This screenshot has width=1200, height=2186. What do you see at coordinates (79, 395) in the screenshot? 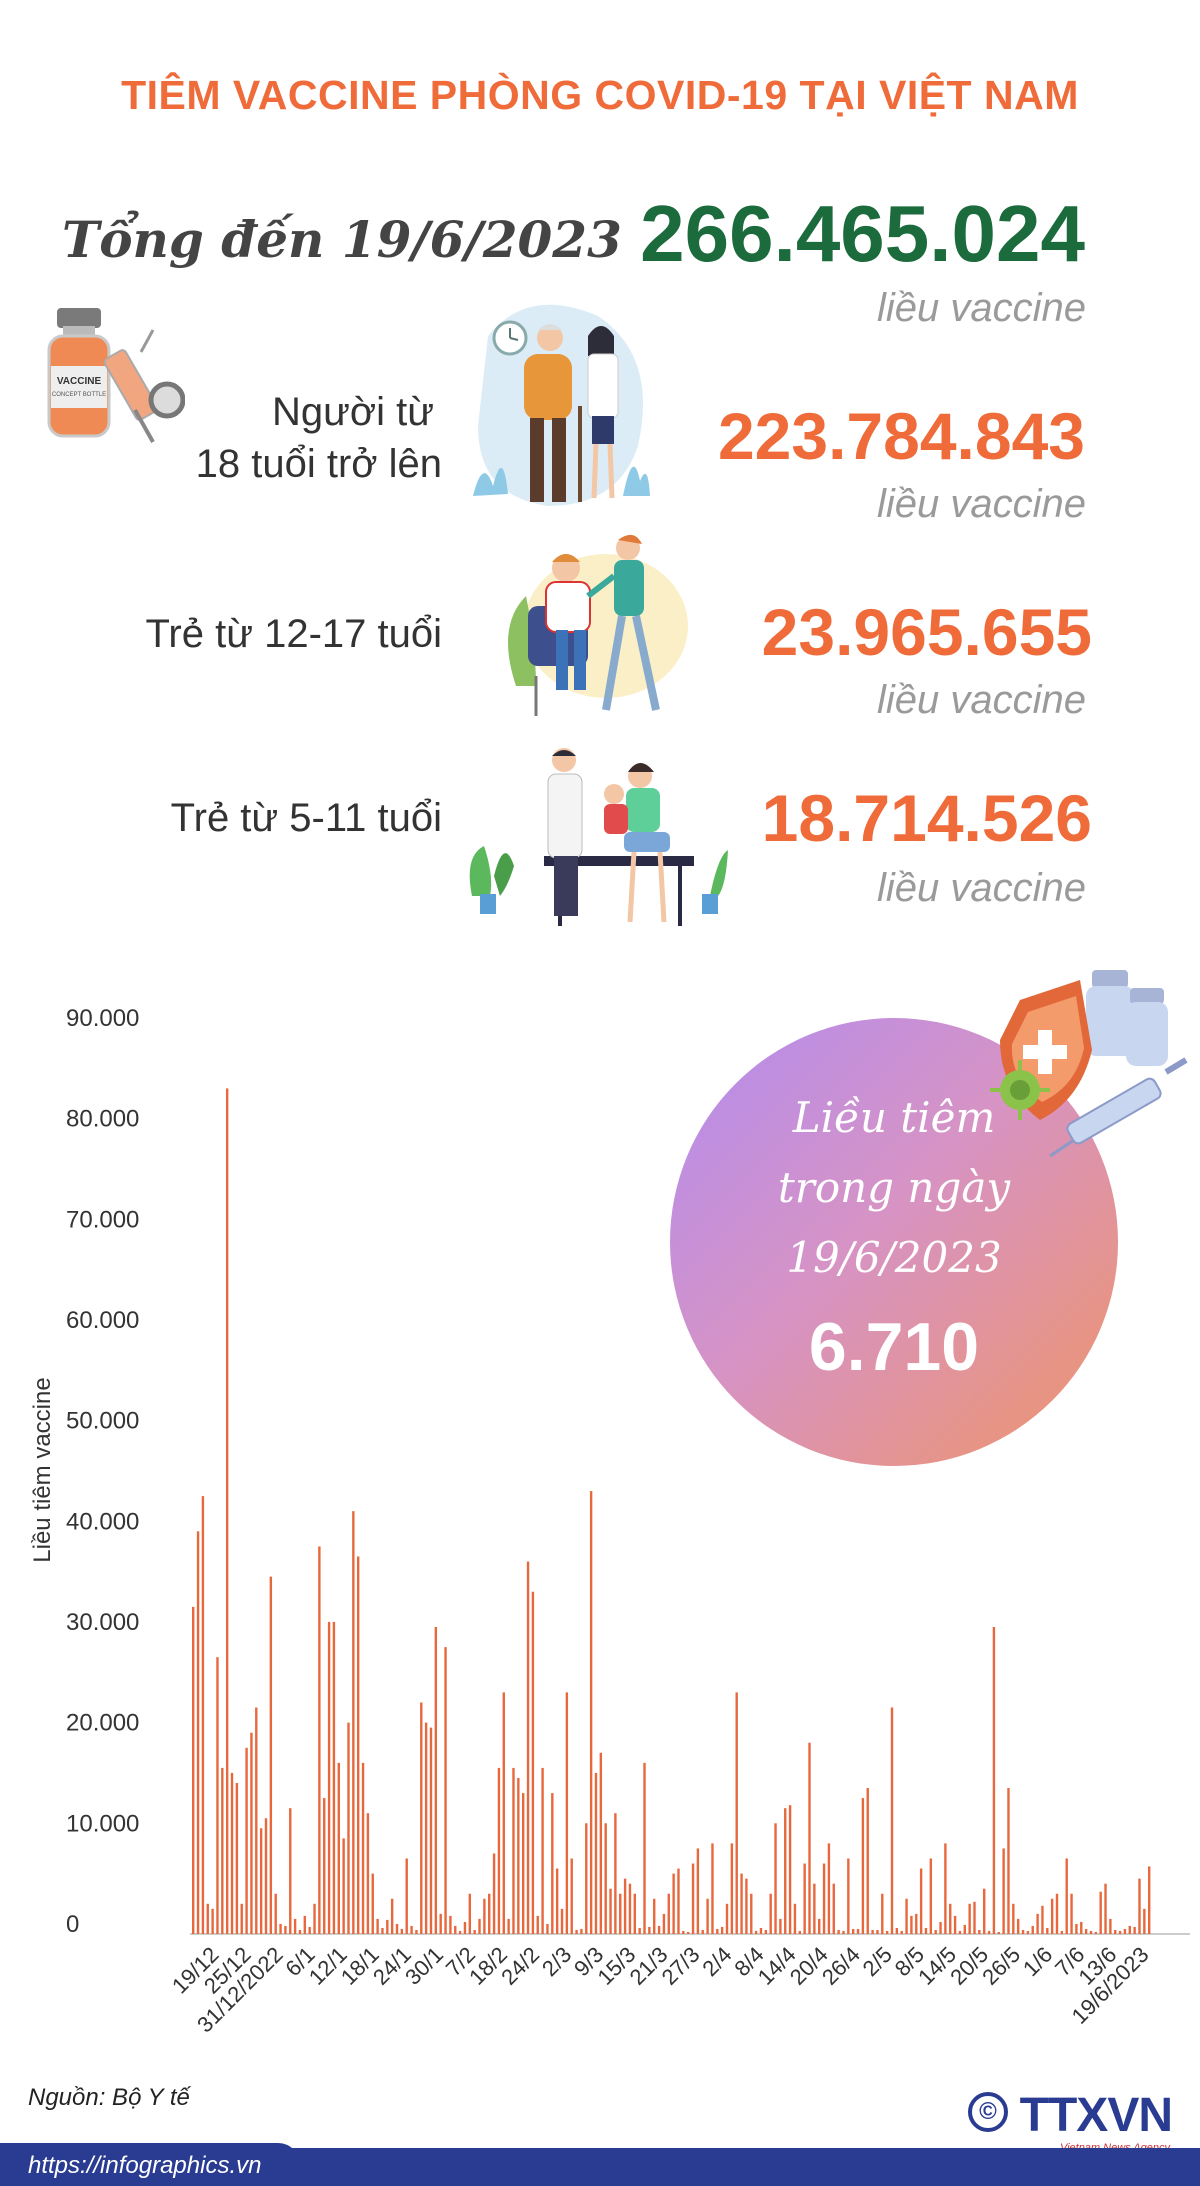
I see `vial-label-line2: CONCEPT BOTTLE` at bounding box center [79, 395].